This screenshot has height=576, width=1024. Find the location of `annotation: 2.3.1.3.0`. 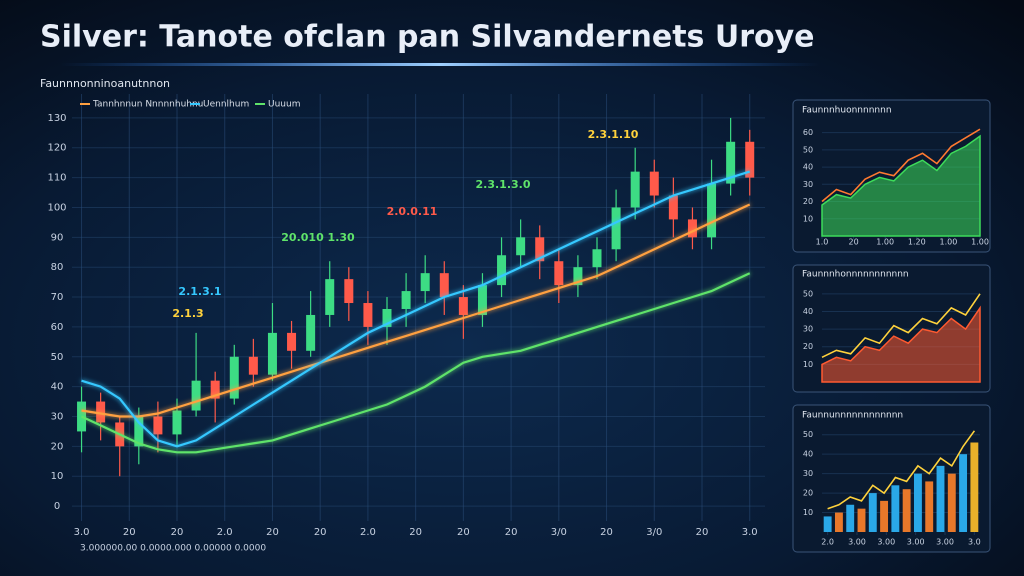

annotation: 2.3.1.3.0 is located at coordinates (503, 184).